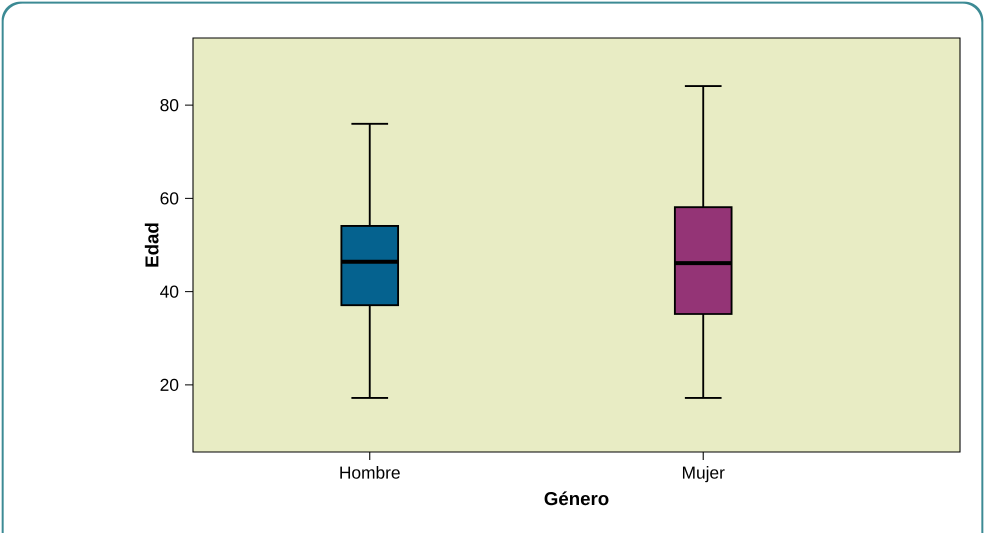  I want to click on y-tick-label: 80, so click(169, 105).